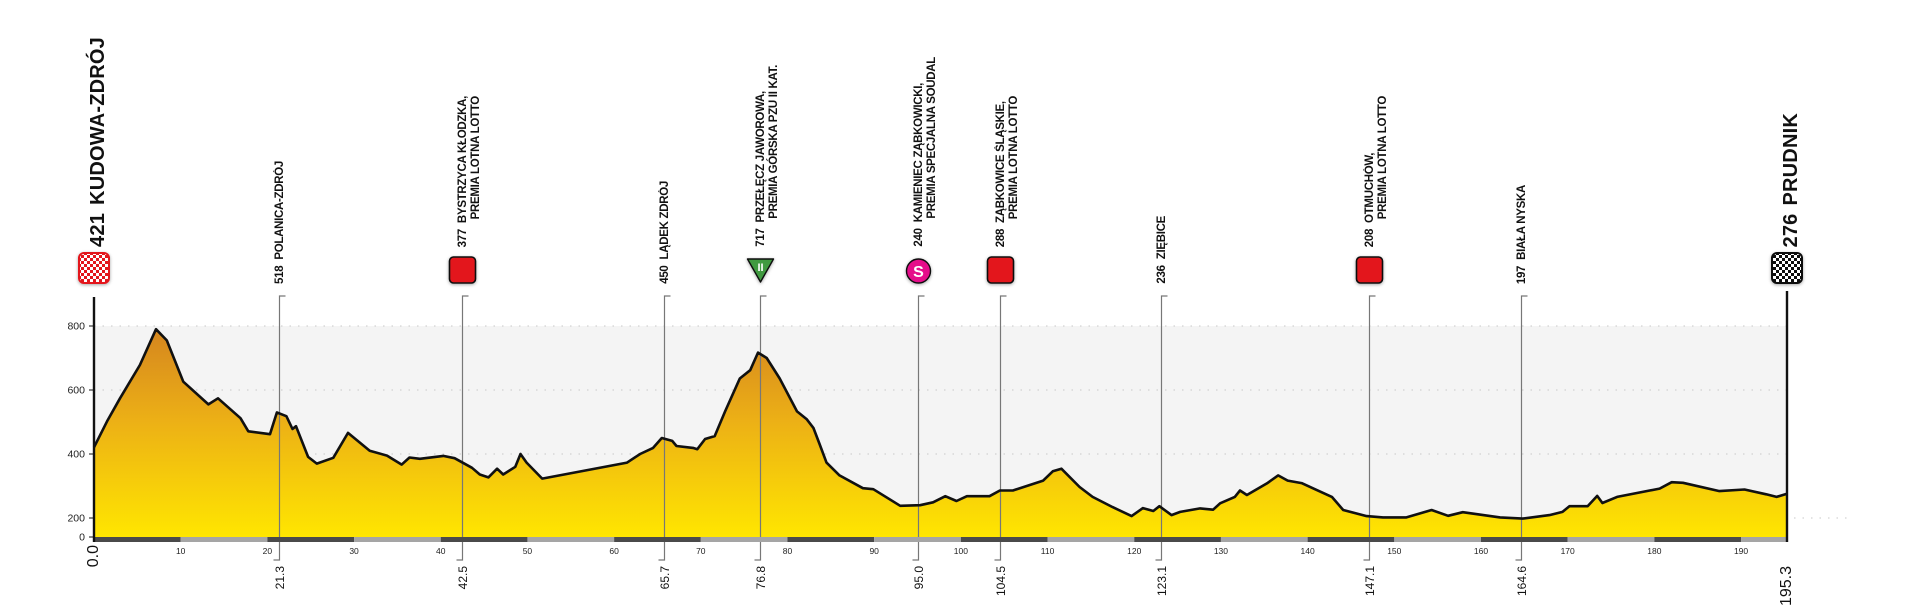 Image resolution: width=1920 pixels, height=608 pixels. Describe the element at coordinates (1369, 237) in the screenshot. I see `waypoint-elevation: 208` at that location.